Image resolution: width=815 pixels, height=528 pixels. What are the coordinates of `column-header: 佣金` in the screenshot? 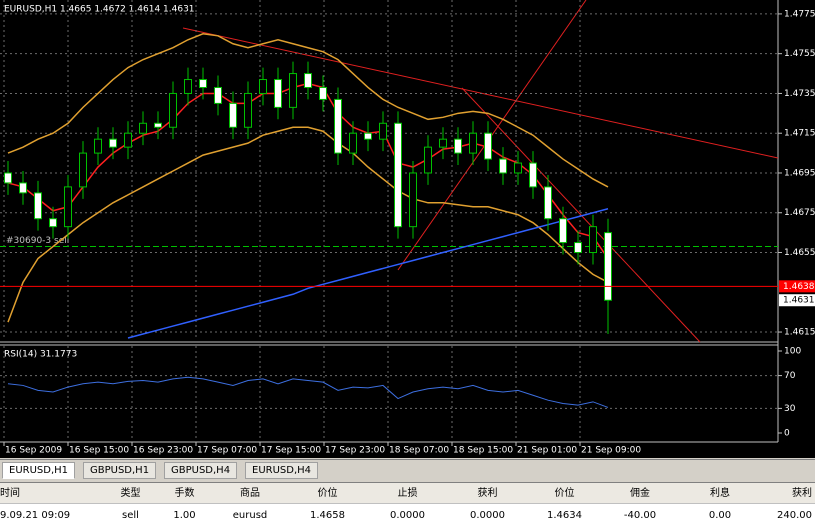 It's located at (640, 493).